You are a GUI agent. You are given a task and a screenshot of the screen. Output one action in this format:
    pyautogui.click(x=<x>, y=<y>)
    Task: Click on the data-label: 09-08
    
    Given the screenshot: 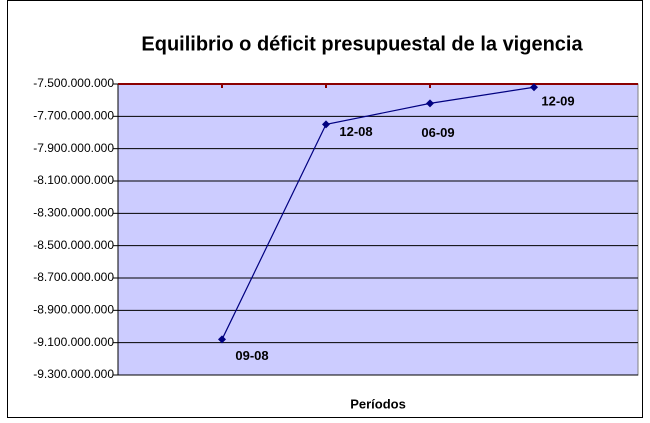 What is the action you would take?
    pyautogui.click(x=251, y=355)
    